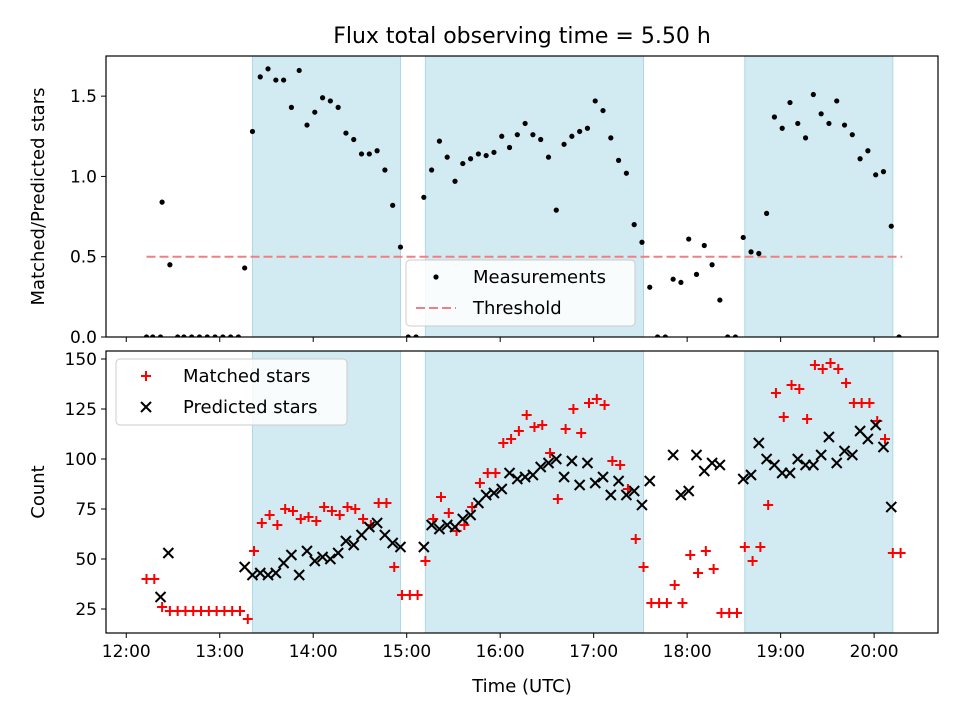 The width and height of the screenshot is (960, 720). I want to click on y-tick-label: 75, so click(86, 510).